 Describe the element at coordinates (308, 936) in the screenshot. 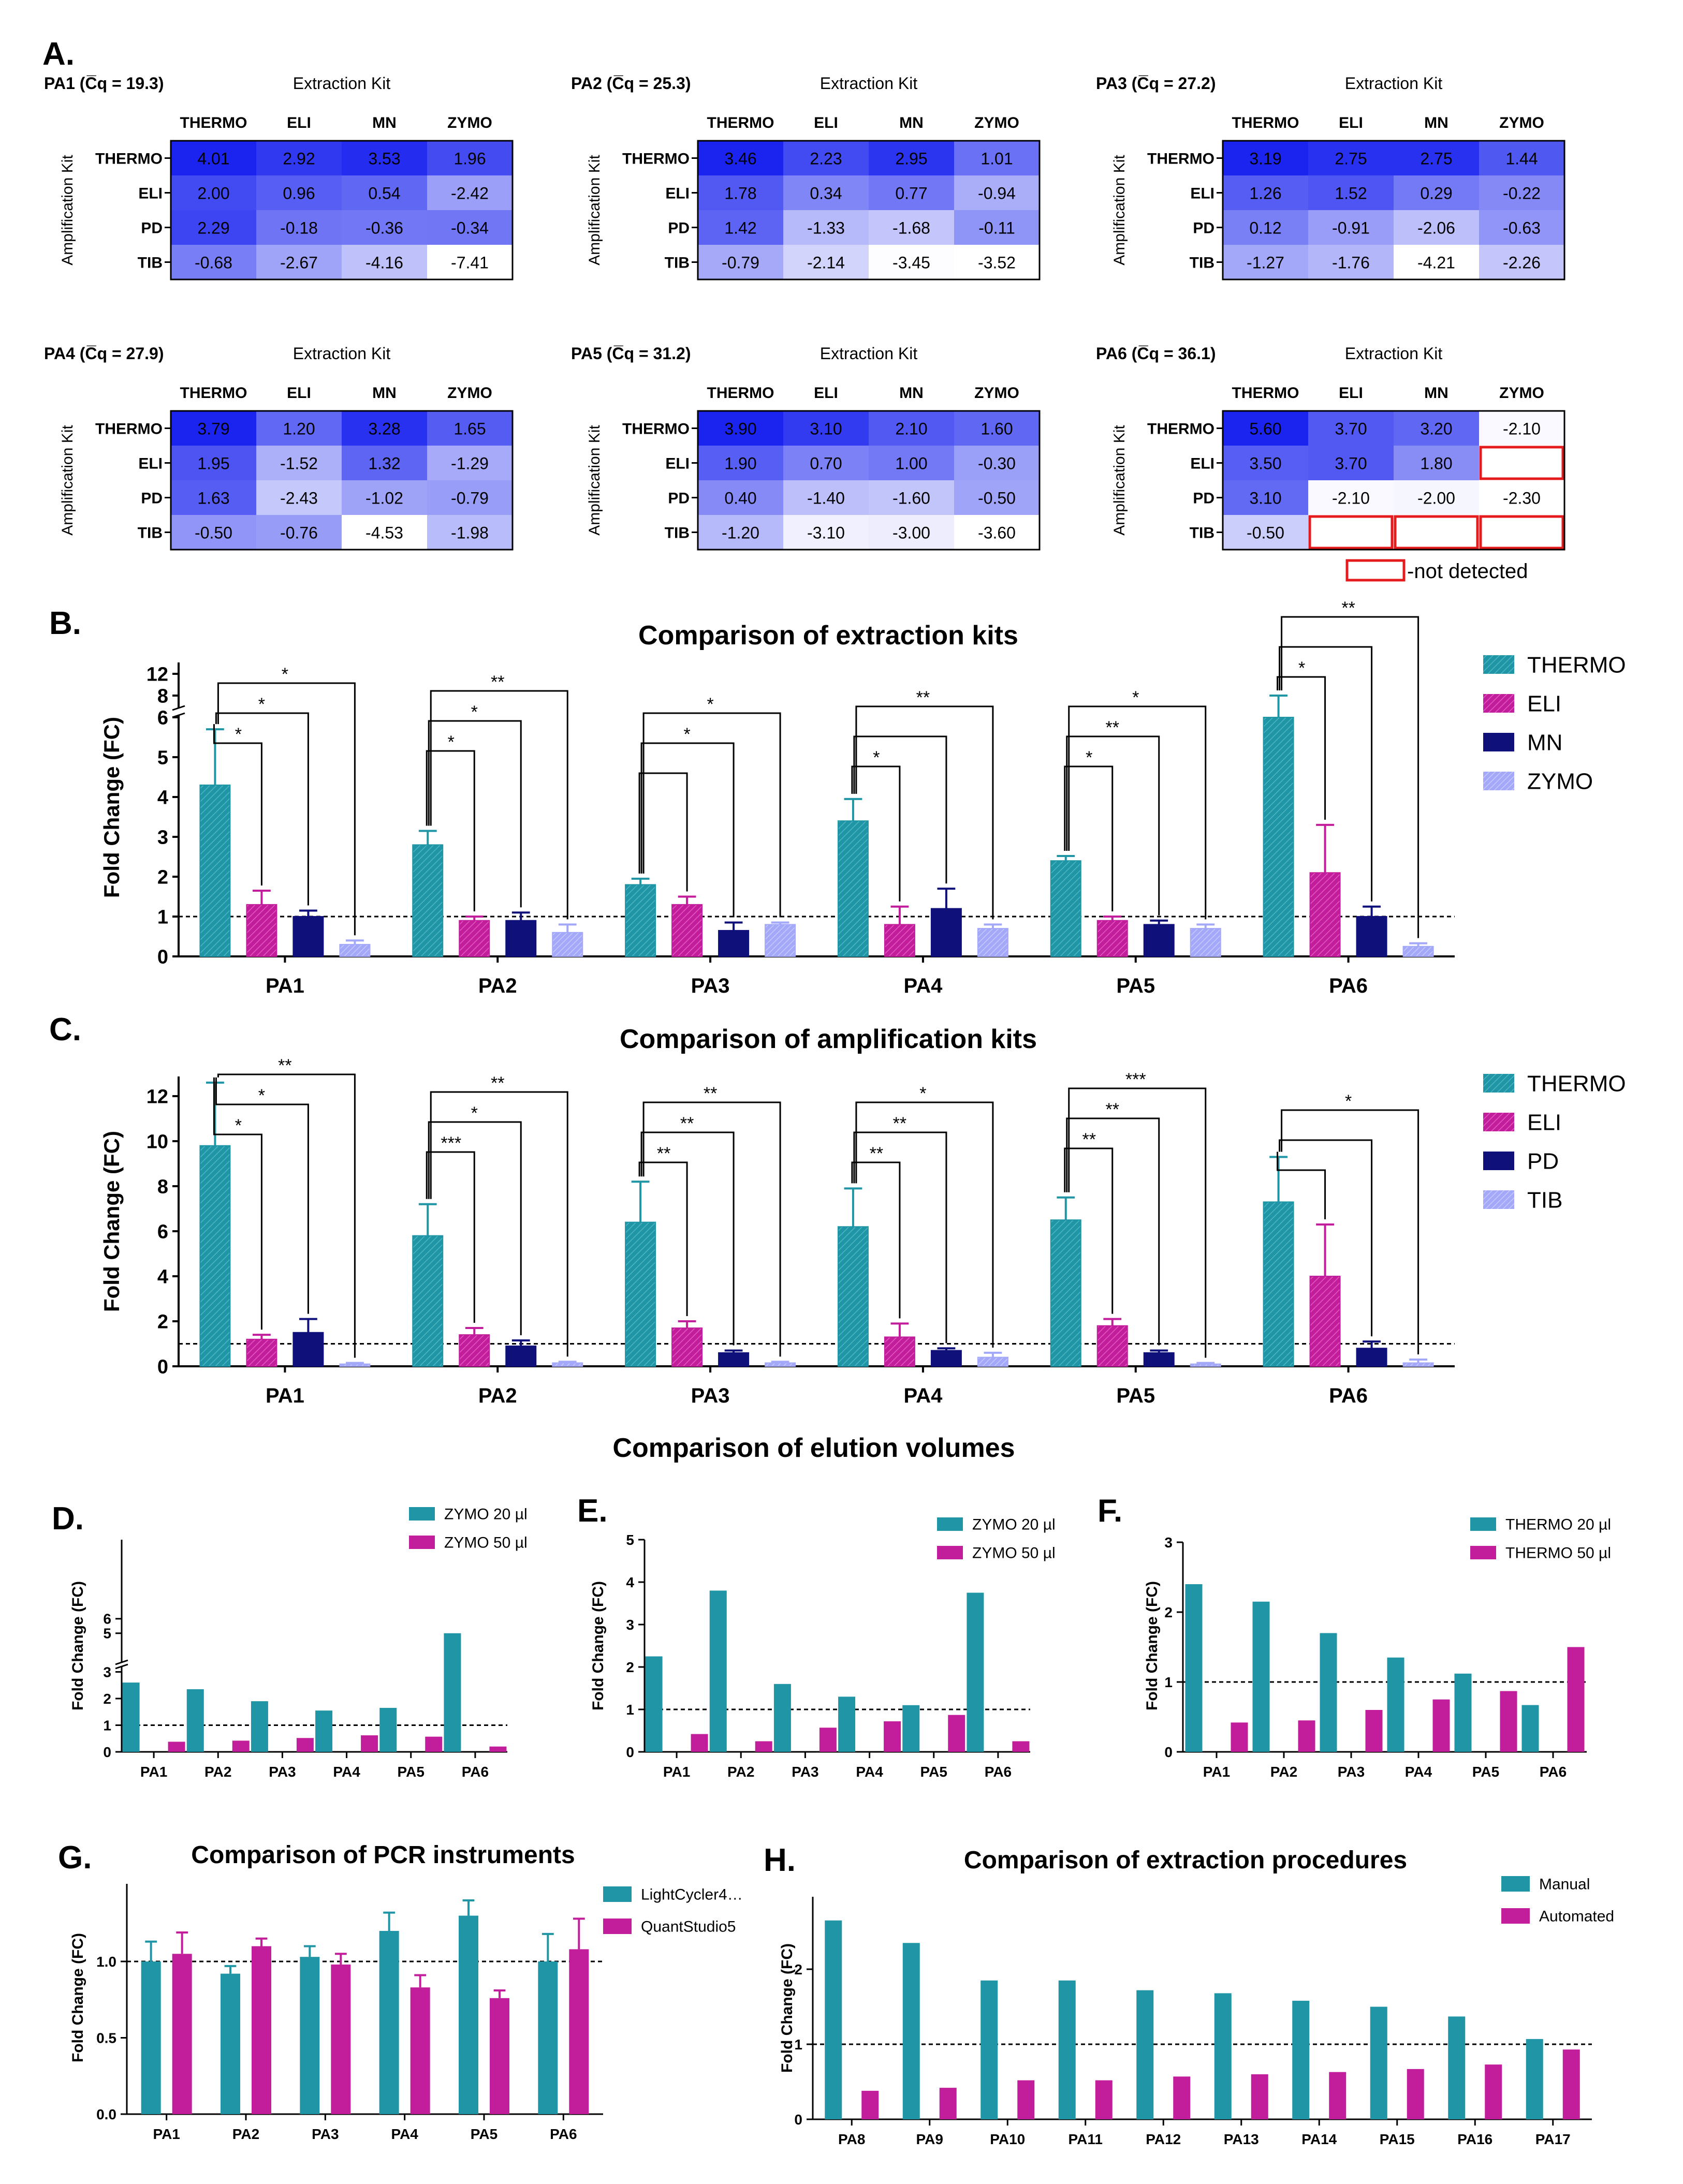

I see `bar-mn-pa1` at that location.